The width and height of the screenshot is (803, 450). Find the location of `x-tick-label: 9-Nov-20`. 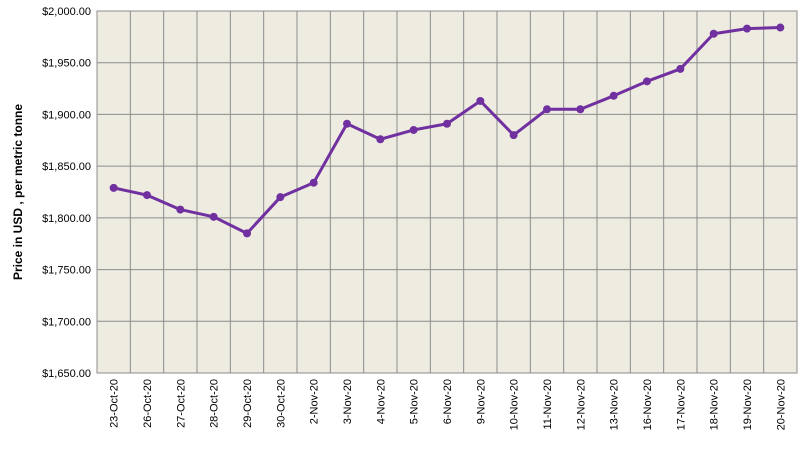

x-tick-label: 9-Nov-20 is located at coordinates (481, 401).